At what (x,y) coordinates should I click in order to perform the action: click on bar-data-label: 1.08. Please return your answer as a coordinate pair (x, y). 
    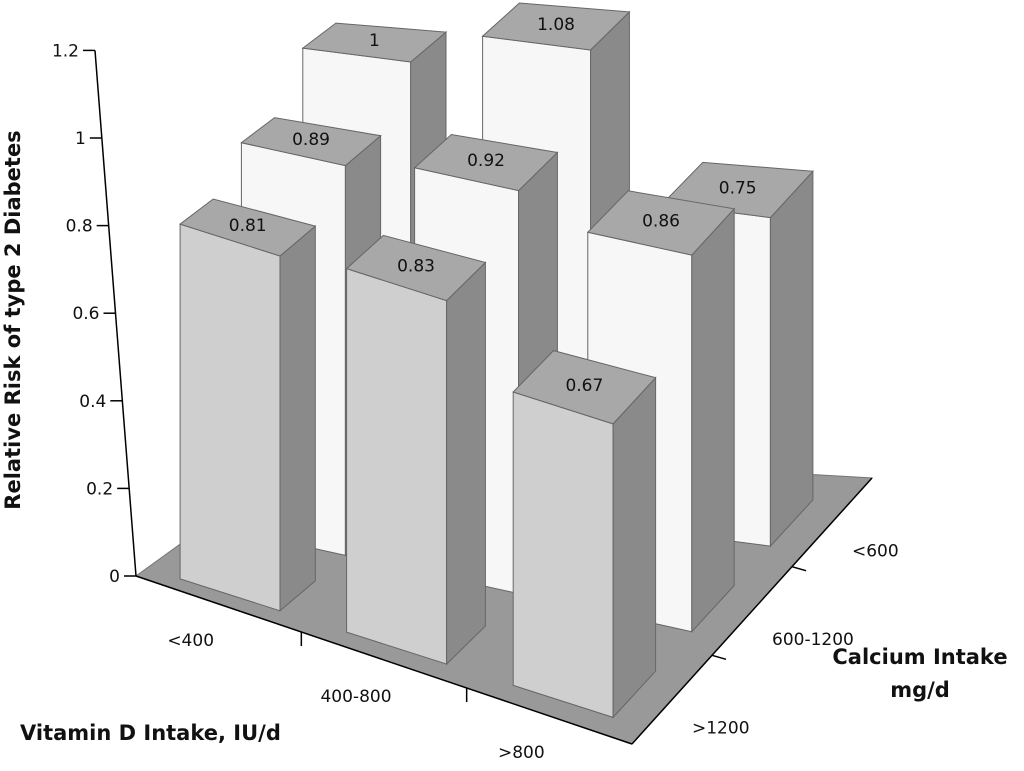
    Looking at the image, I should click on (556, 25).